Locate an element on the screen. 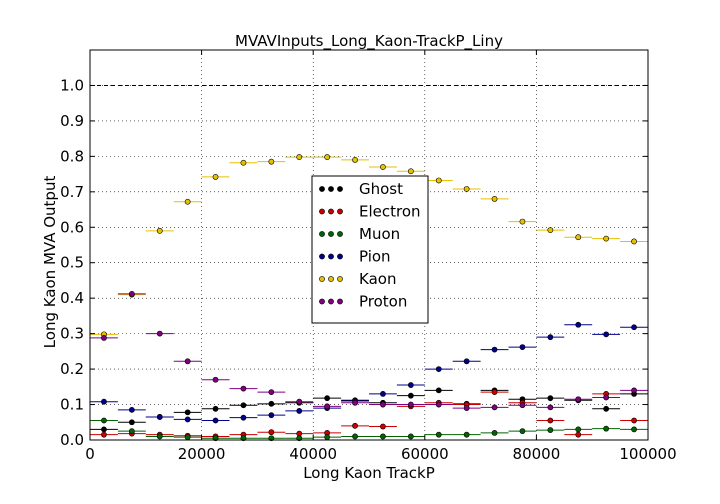 This screenshot has height=504, width=720. y-tick-label: 0.1 is located at coordinates (72, 405).